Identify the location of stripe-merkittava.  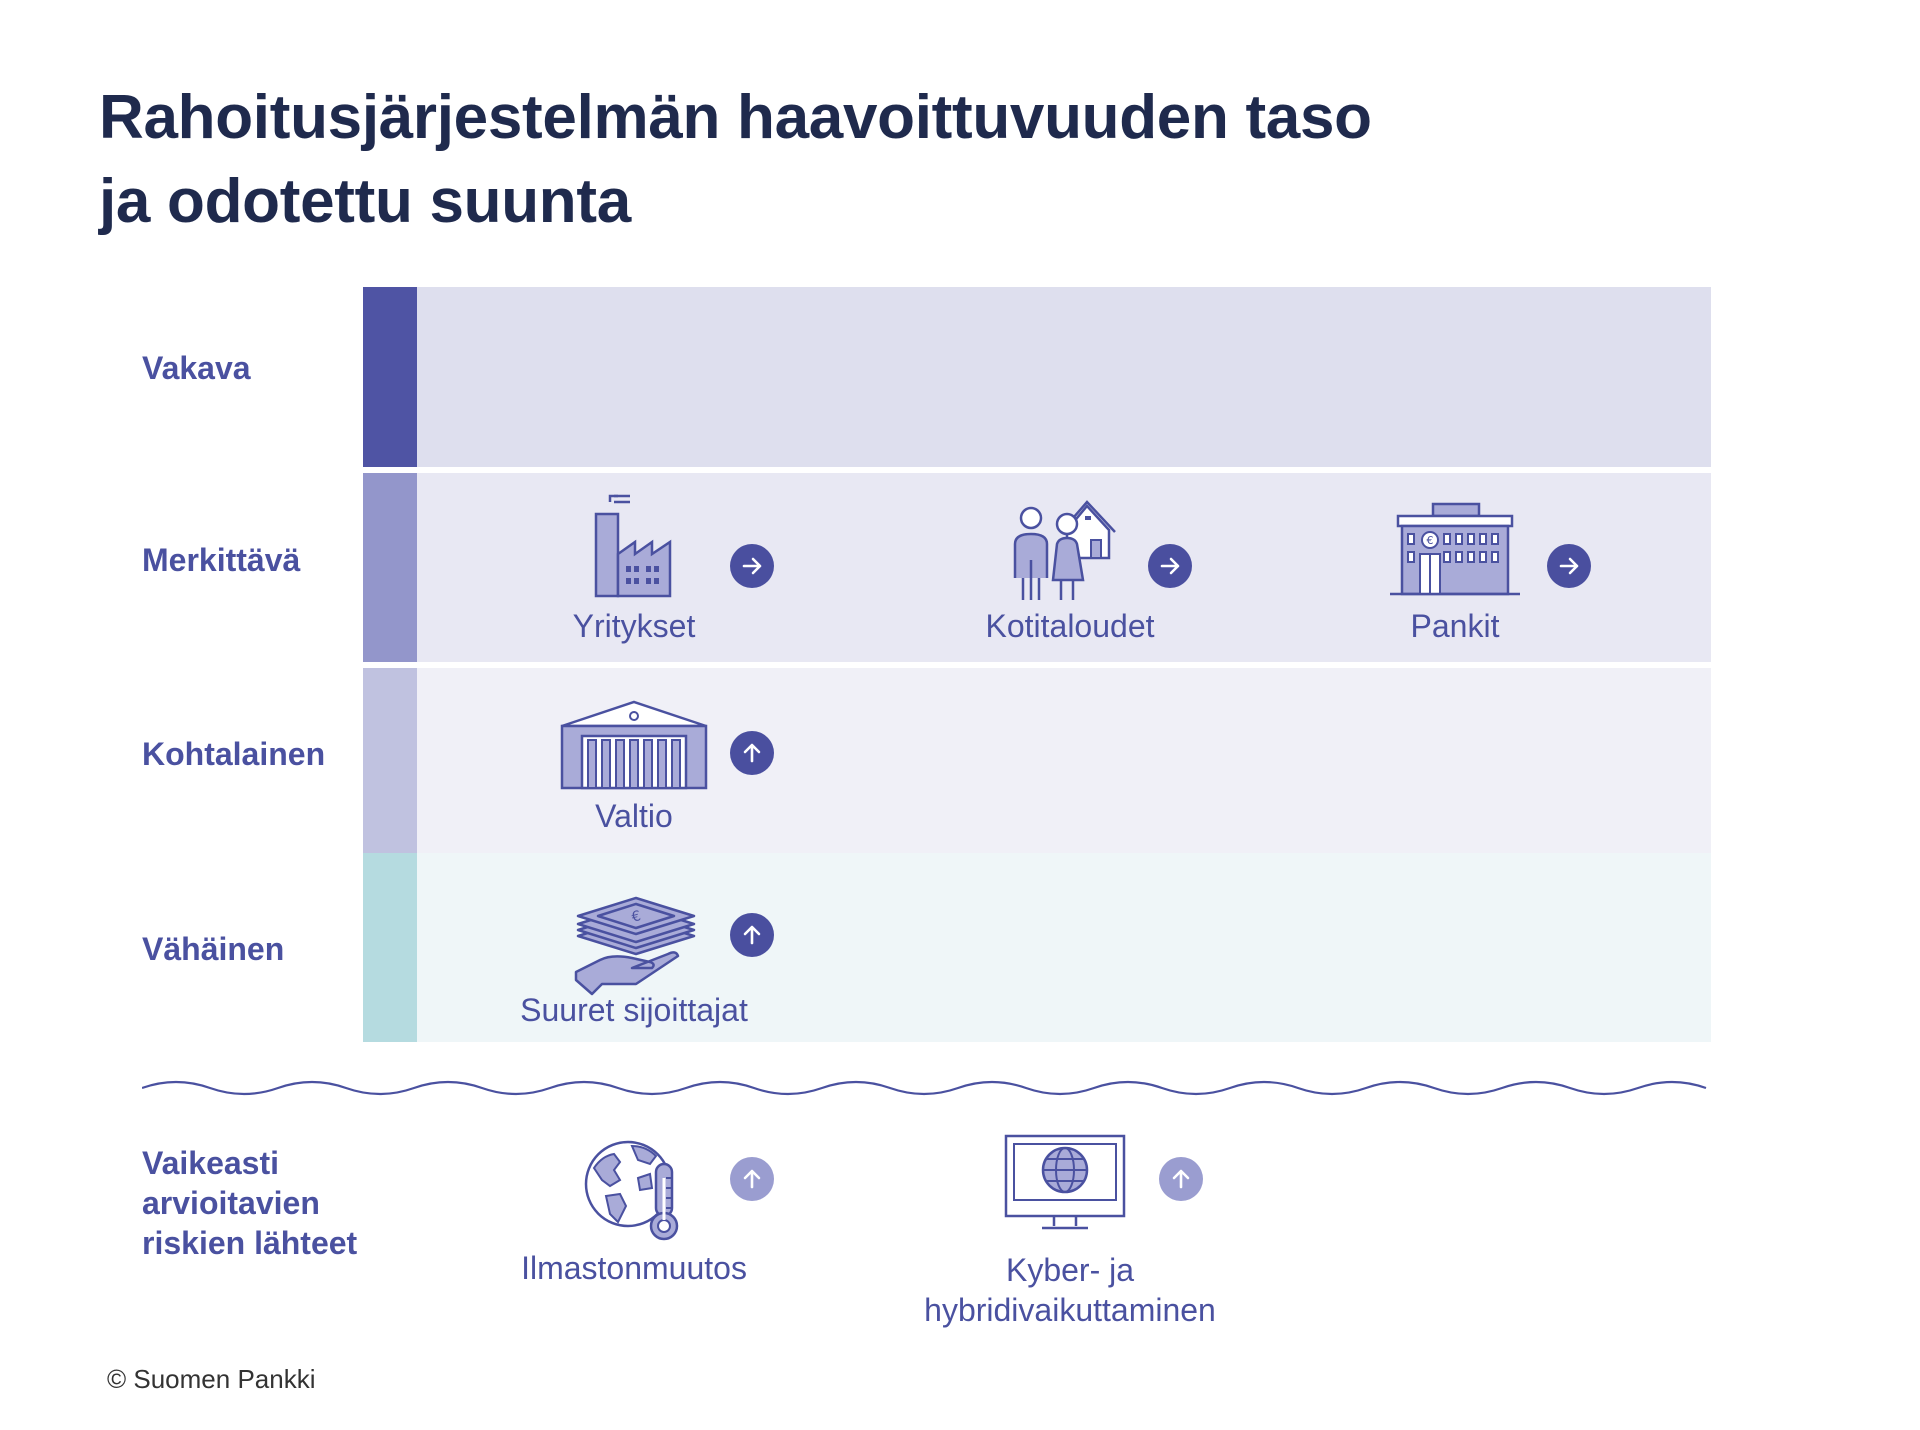
(390, 567).